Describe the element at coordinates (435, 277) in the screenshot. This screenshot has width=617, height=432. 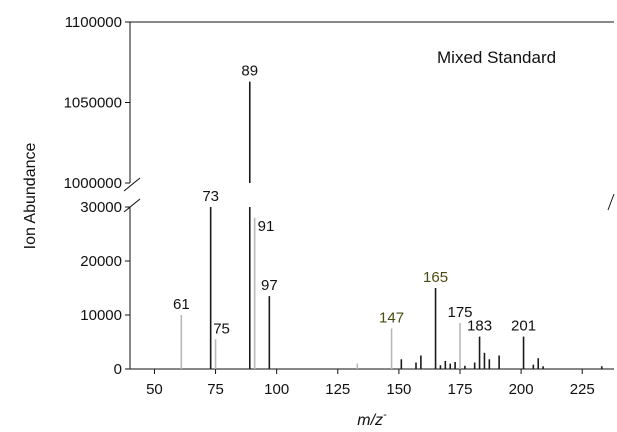
I see `peak-label: 165` at that location.